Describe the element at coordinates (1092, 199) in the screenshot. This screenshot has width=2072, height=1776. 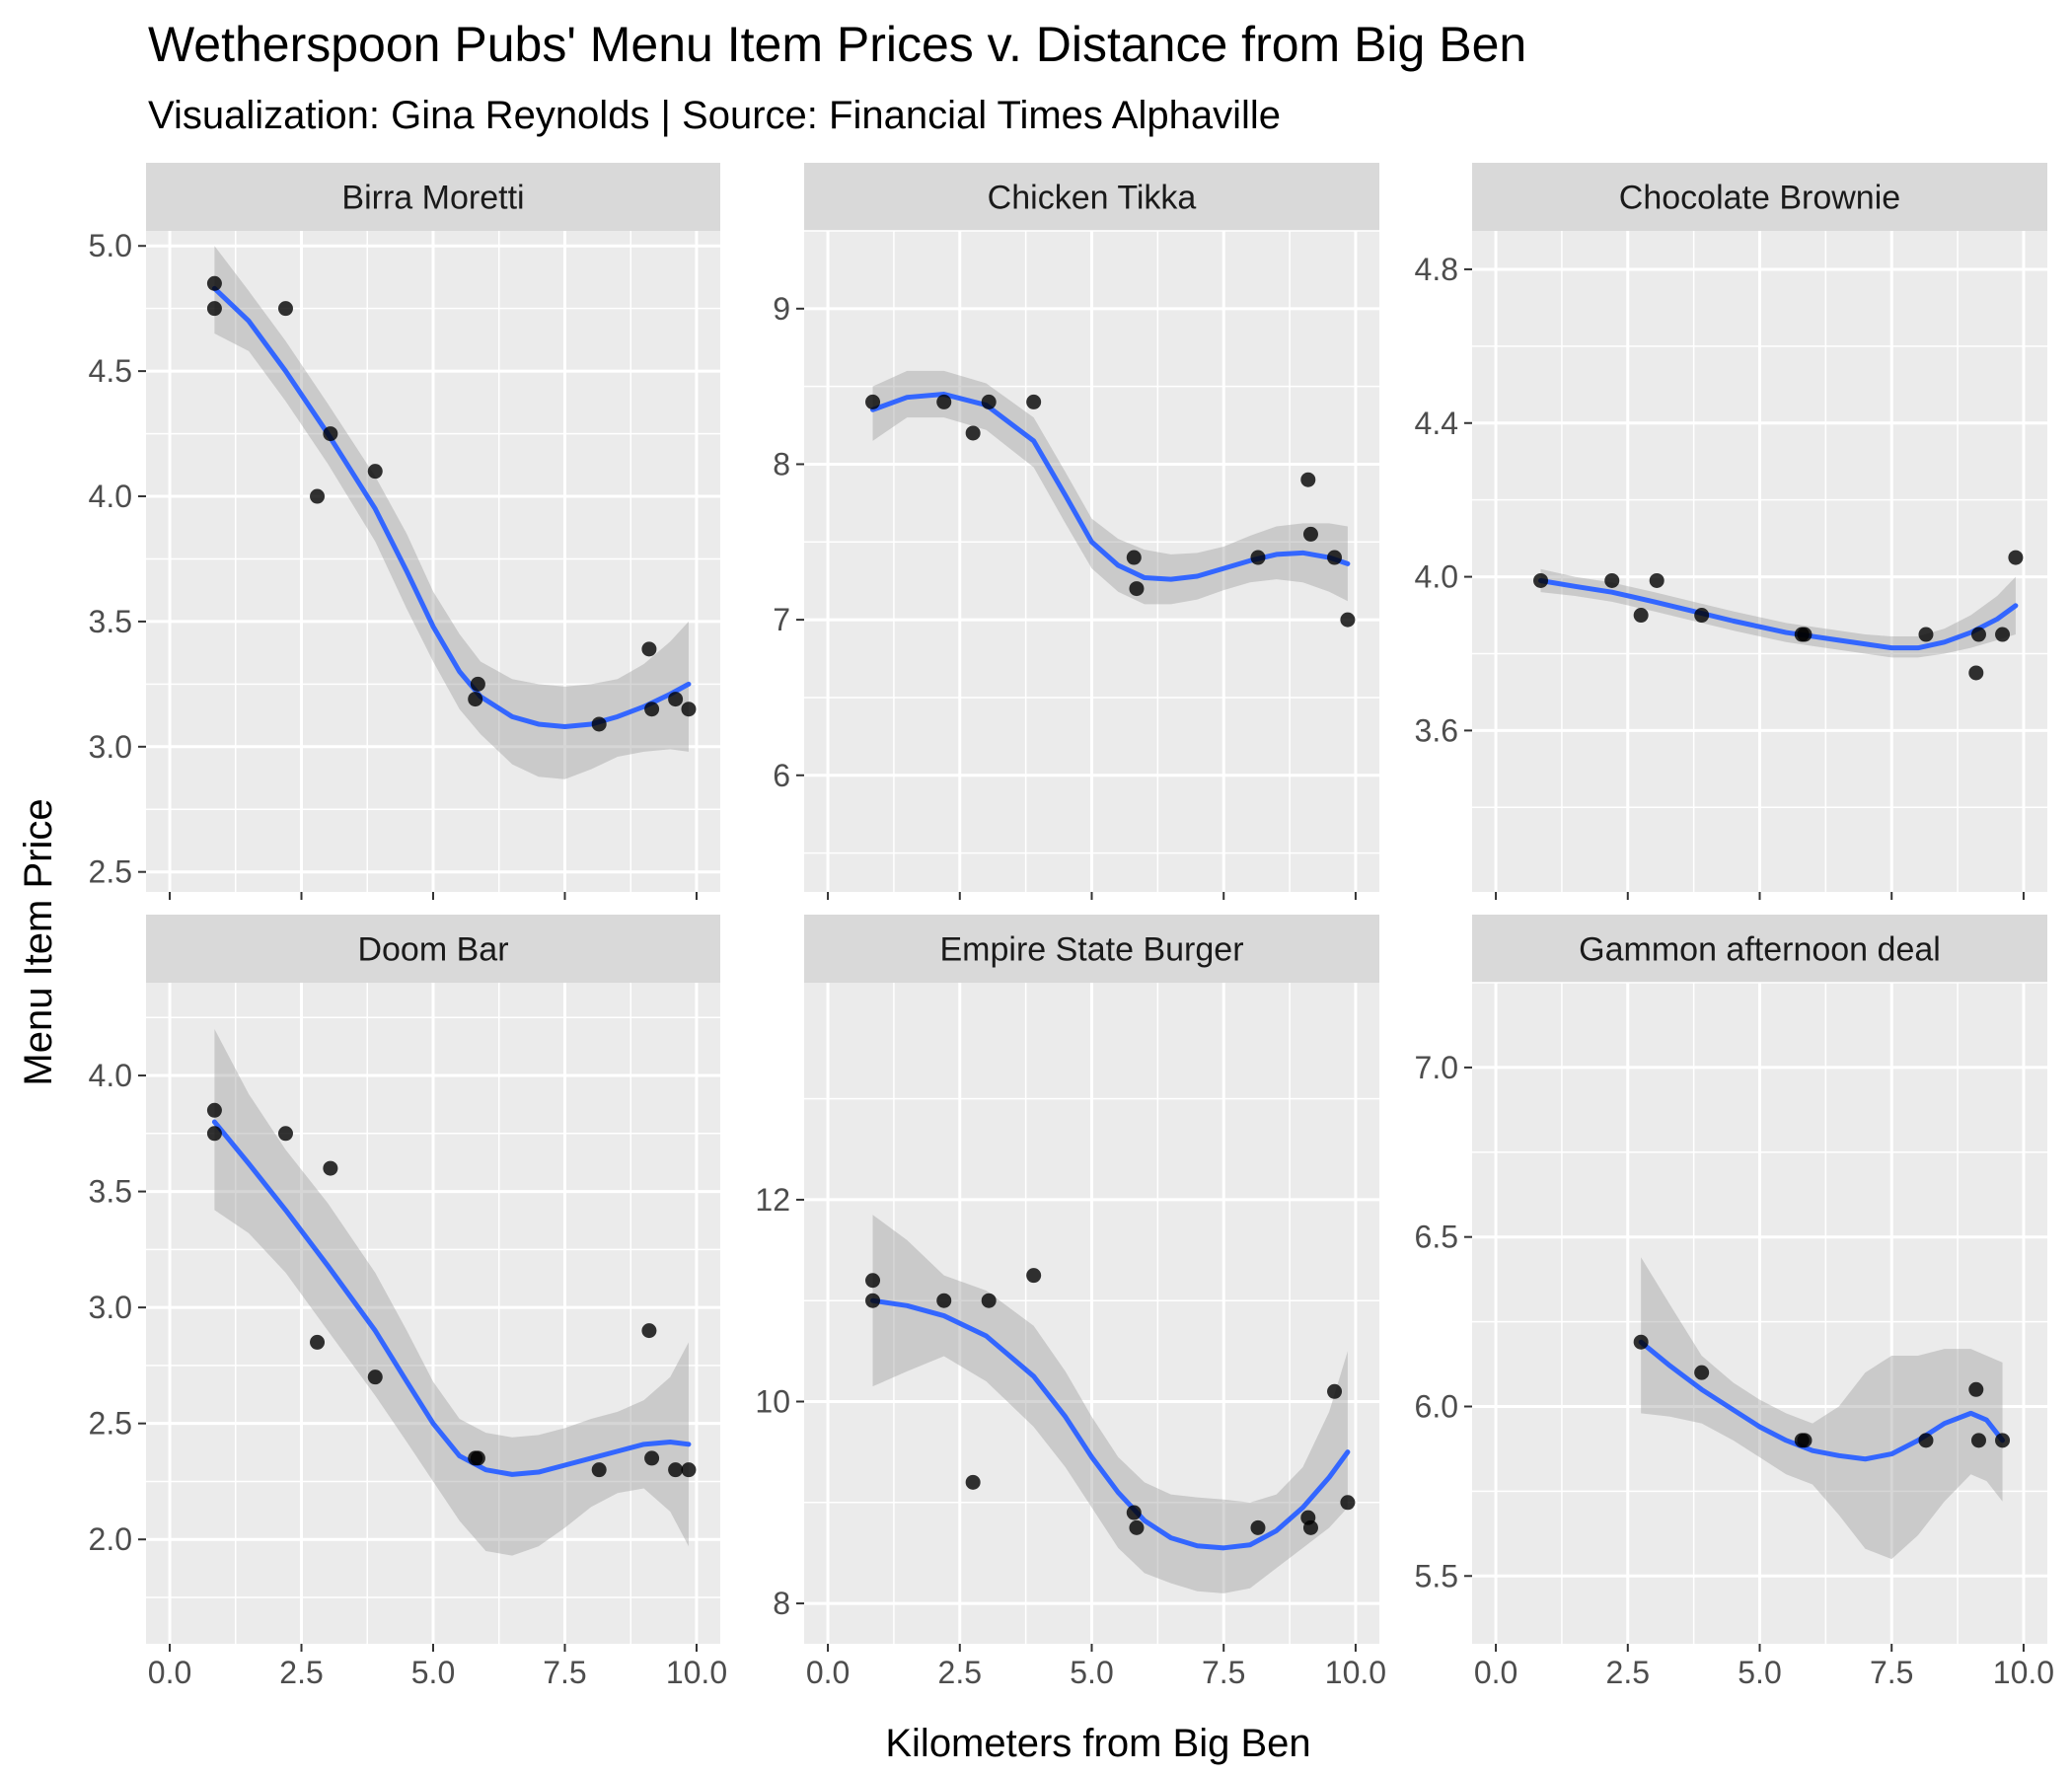
I see `facet-label: Chicken Tikka` at that location.